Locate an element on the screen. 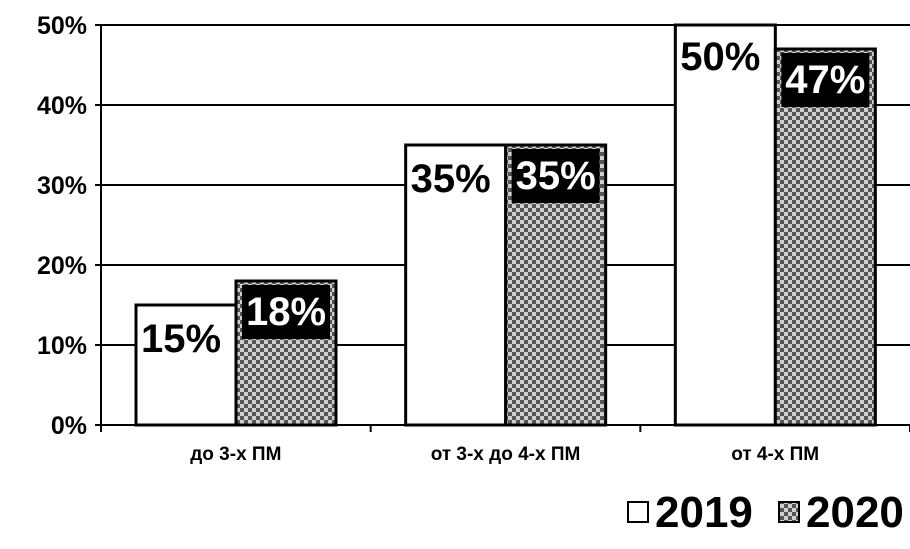  legend-label: 2019 is located at coordinates (704, 512).